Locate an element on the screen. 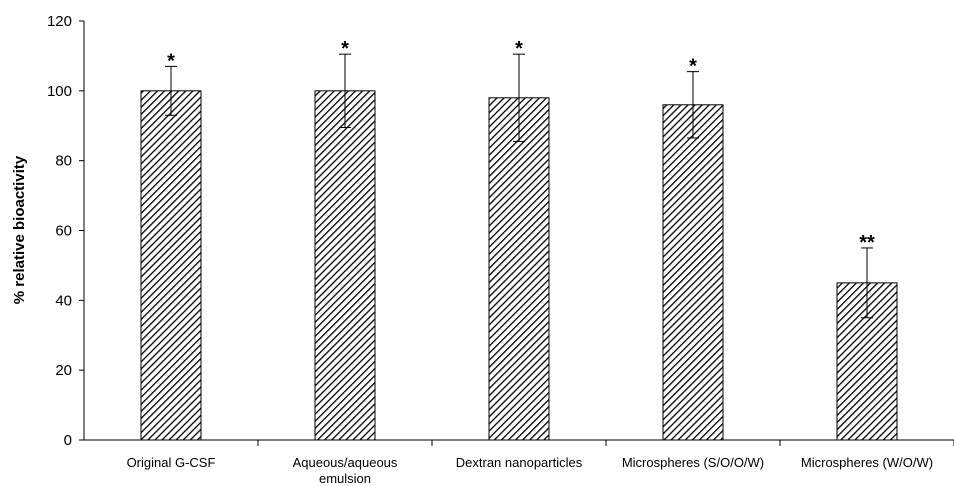 Image resolution: width=954 pixels, height=486 pixels. y-tick-label: 80 is located at coordinates (63, 161).